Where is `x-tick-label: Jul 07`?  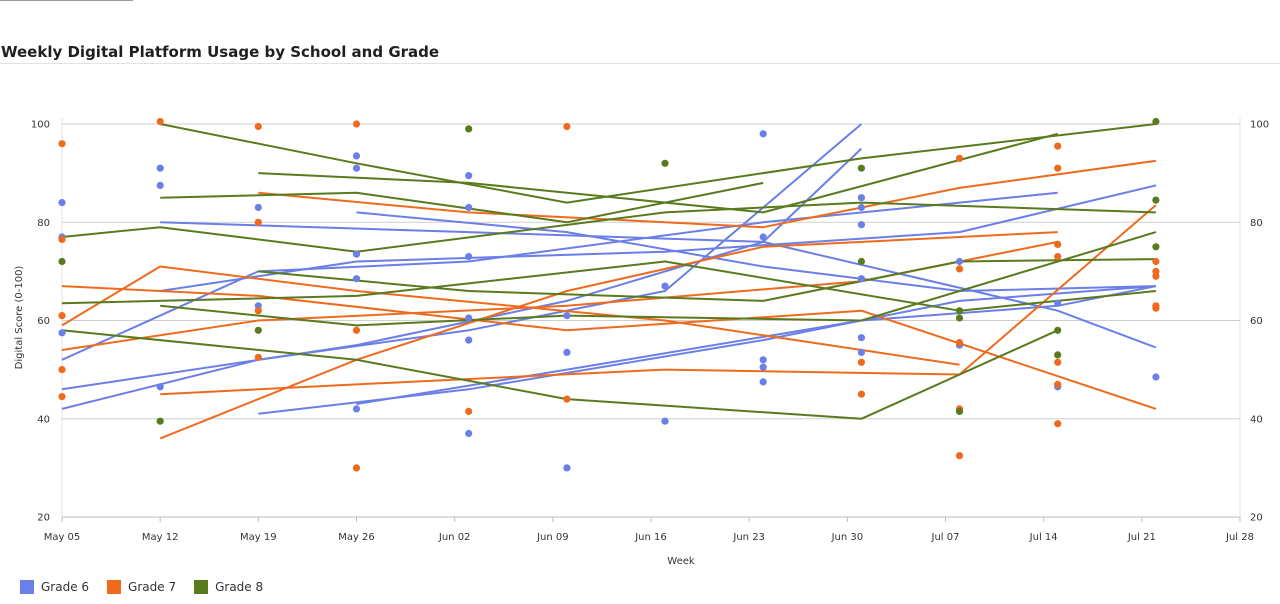
x-tick-label: Jul 07 is located at coordinates (945, 537).